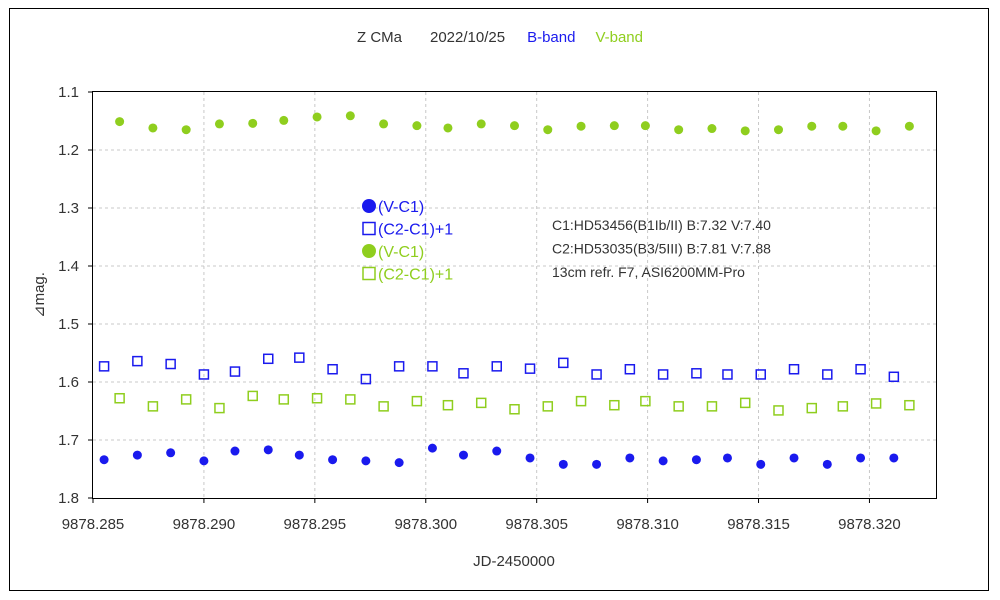 The width and height of the screenshot is (1000, 600). I want to click on legend: (V-C1) (C2-C1)+1 (V-C1) (C2-C1)+1, so click(407, 241).